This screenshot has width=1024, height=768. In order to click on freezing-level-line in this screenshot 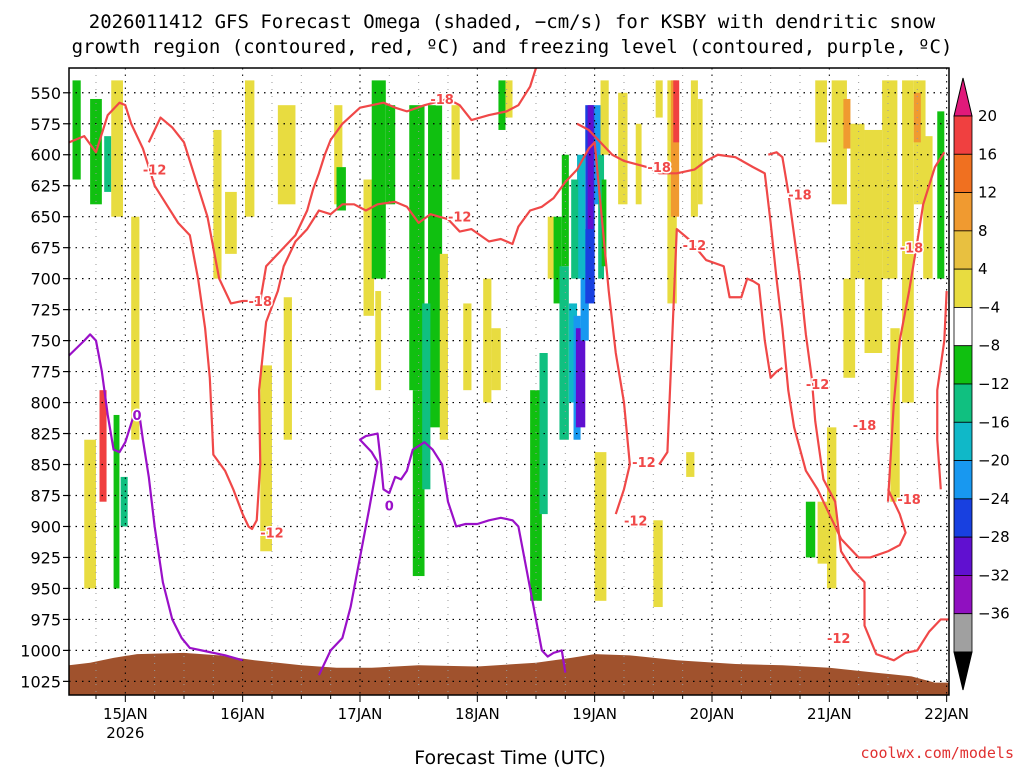, I will do `click(155, 497)`.